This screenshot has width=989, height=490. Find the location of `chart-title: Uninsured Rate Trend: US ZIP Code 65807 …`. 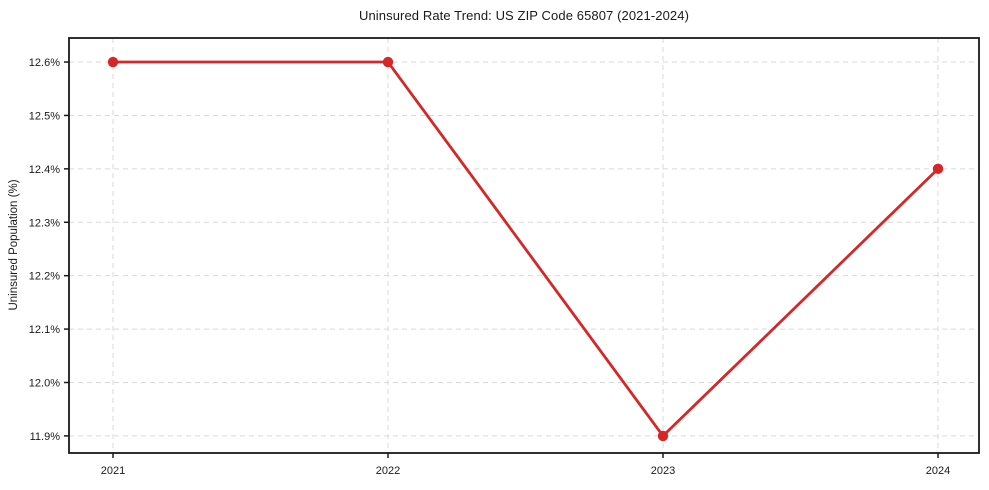

chart-title: Uninsured Rate Trend: US ZIP Code 65807 … is located at coordinates (524, 15).